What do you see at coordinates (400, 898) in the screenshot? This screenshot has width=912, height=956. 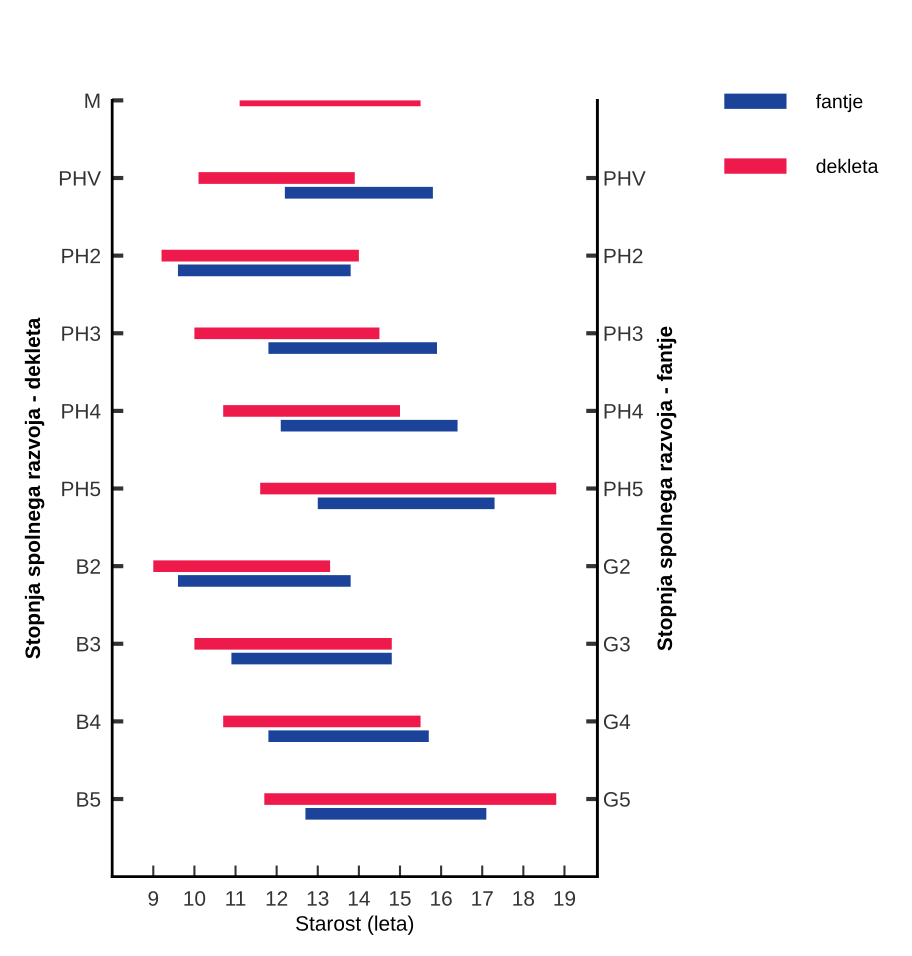 I see `x-tick-label: 15` at bounding box center [400, 898].